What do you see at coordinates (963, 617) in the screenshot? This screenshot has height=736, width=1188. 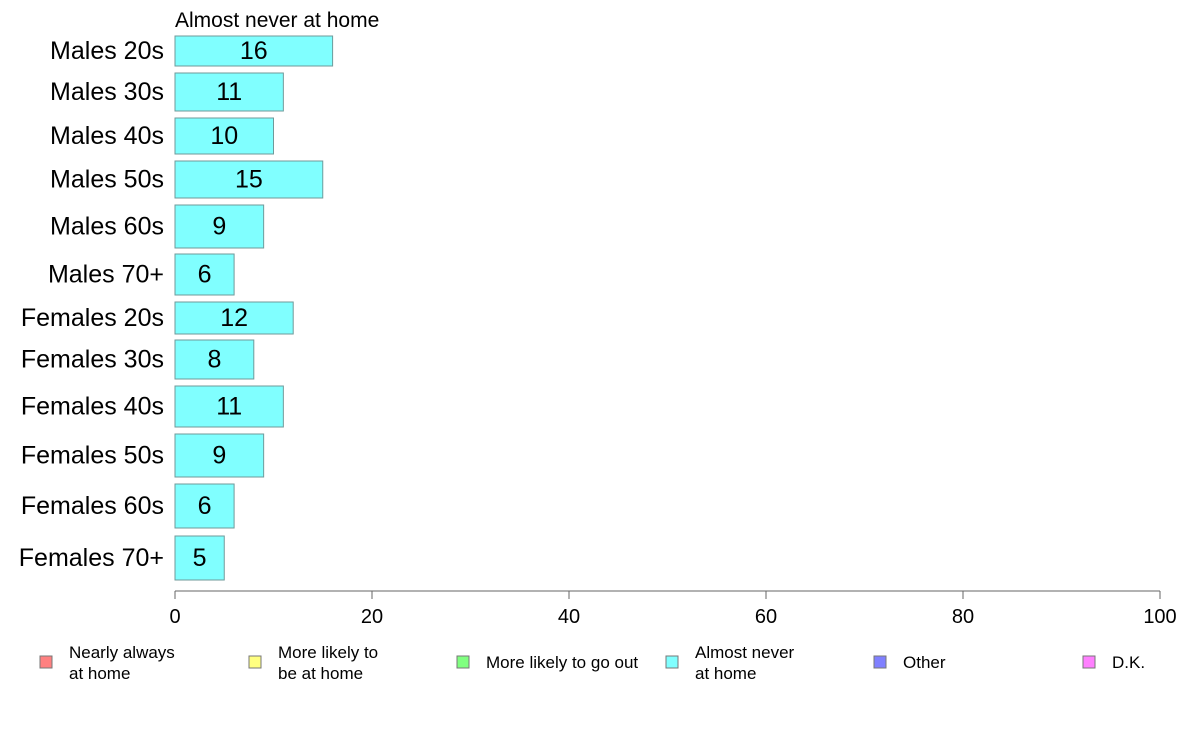 I see `x-tick-label: 80` at bounding box center [963, 617].